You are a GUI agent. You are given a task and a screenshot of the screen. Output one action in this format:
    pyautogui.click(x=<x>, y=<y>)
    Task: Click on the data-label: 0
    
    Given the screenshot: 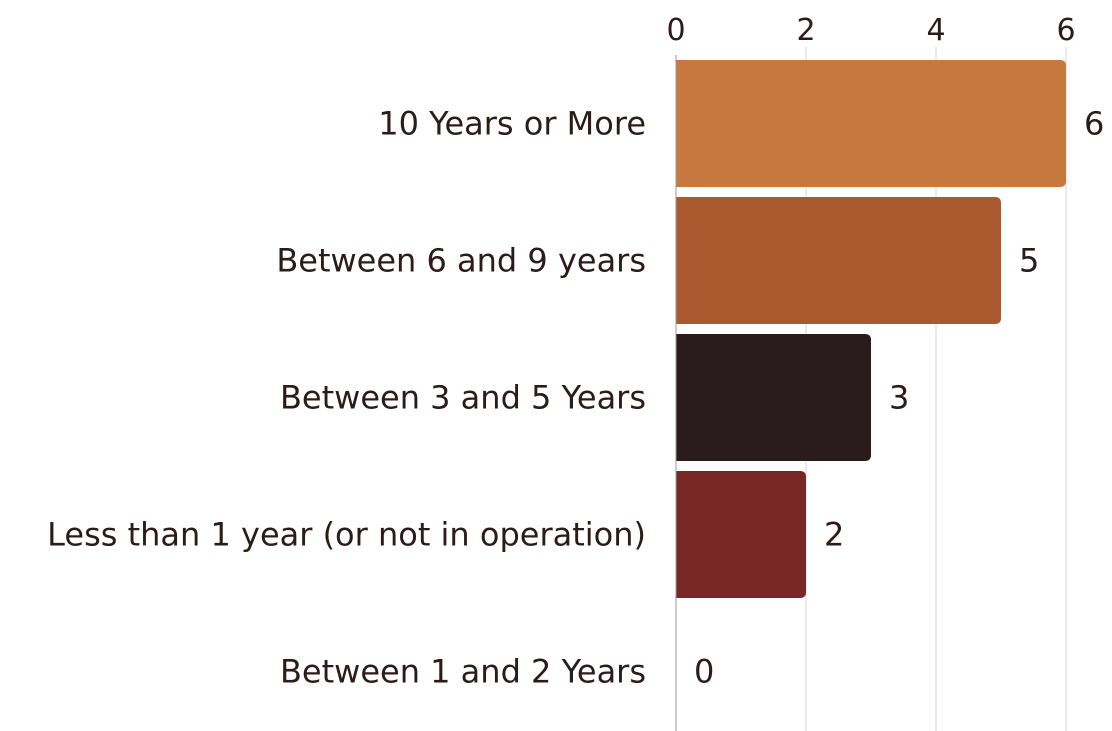 What is the action you would take?
    pyautogui.click(x=704, y=672)
    